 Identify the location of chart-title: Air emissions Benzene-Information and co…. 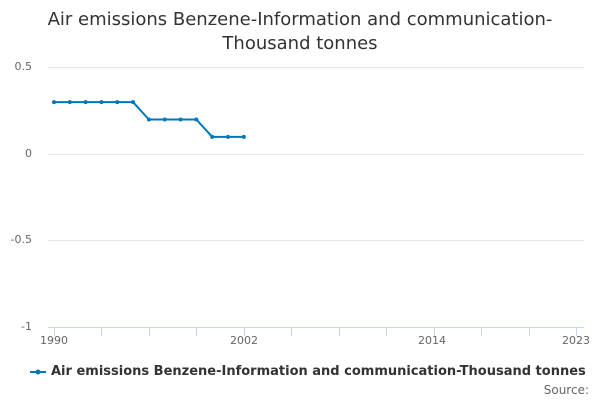
(300, 32).